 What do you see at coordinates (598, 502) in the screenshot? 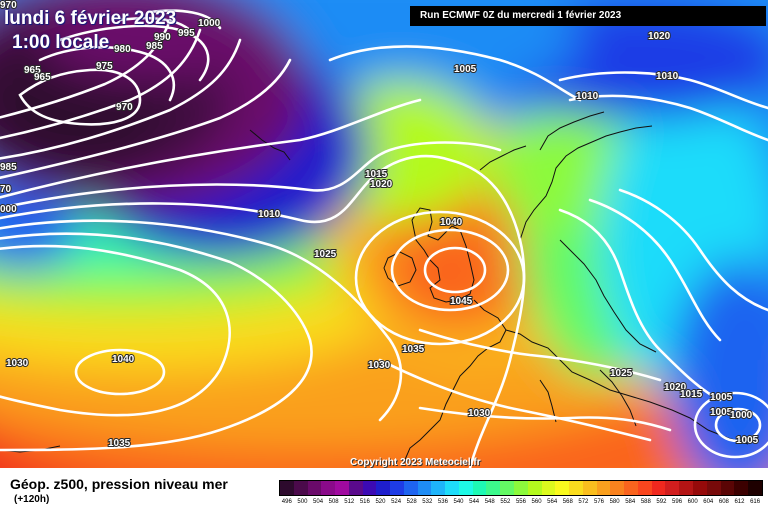
I see `color-scale-tick-label: 576` at bounding box center [598, 502].